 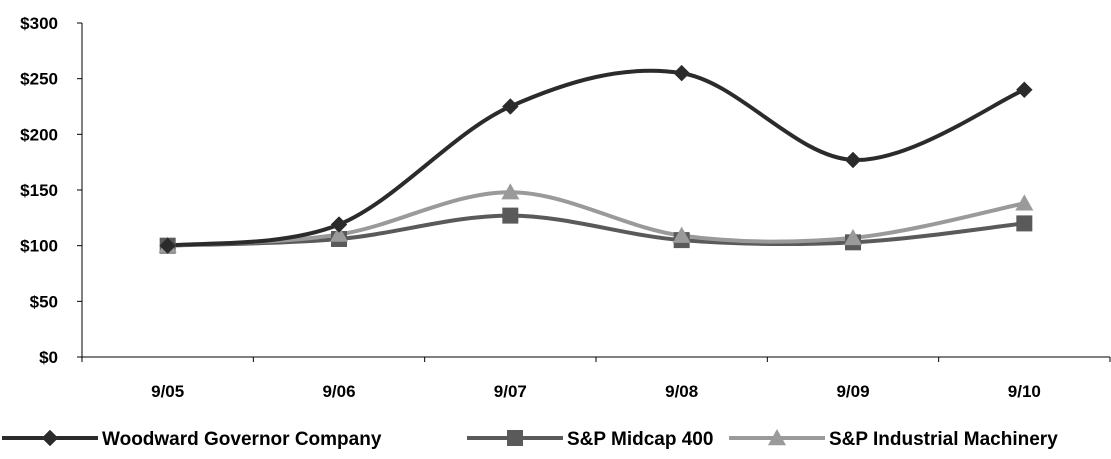 I want to click on y-tick-label: $200, so click(x=39, y=134).